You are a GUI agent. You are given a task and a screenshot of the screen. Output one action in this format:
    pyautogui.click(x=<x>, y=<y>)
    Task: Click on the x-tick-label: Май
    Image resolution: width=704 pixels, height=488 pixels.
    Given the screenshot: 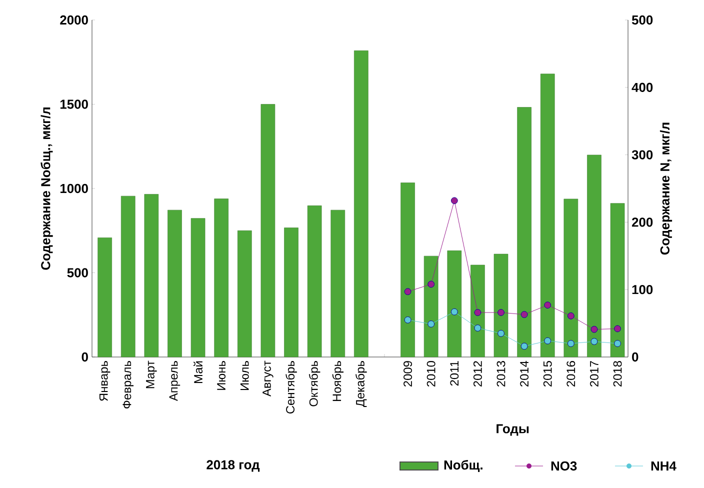 What is the action you would take?
    pyautogui.click(x=198, y=372)
    